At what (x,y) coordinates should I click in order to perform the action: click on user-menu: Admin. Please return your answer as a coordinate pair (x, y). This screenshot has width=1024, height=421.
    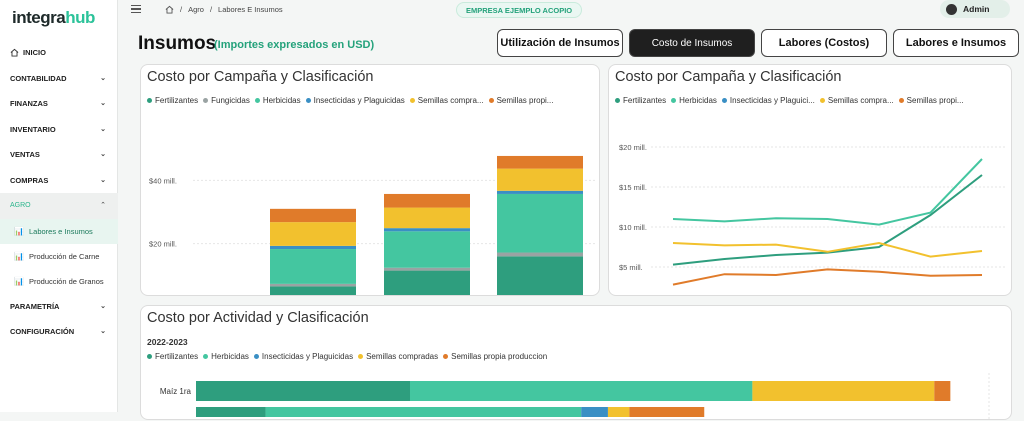
    Looking at the image, I should click on (975, 9).